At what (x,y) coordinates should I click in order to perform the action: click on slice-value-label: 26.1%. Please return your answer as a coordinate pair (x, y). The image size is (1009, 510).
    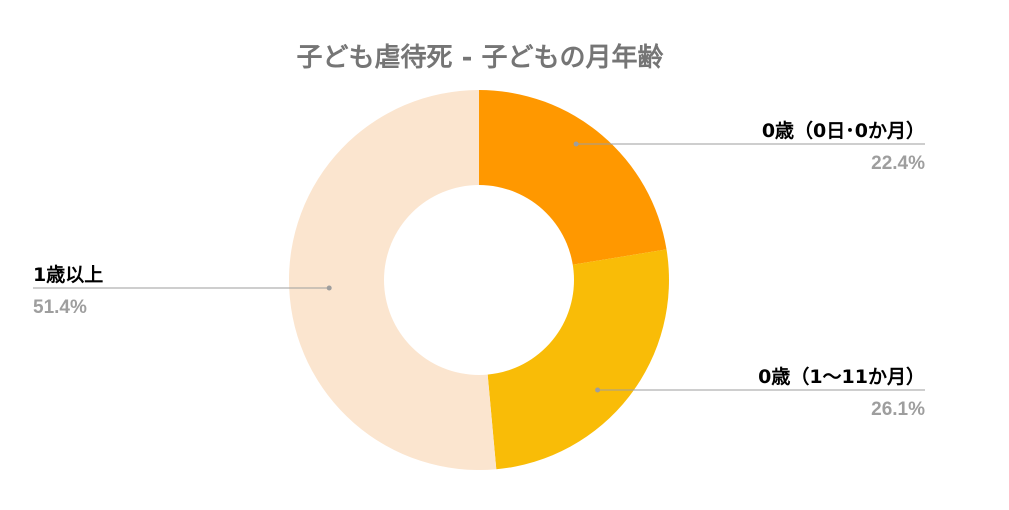
    Looking at the image, I should click on (898, 409).